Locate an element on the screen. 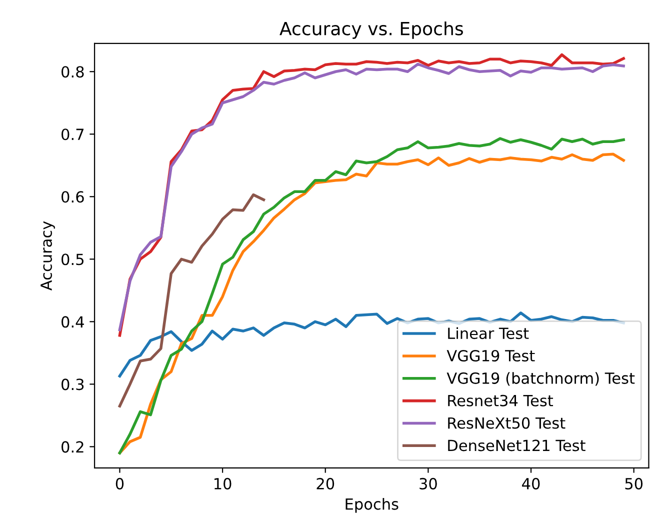 The image size is (652, 524). x-tick-label: 50 is located at coordinates (634, 484).